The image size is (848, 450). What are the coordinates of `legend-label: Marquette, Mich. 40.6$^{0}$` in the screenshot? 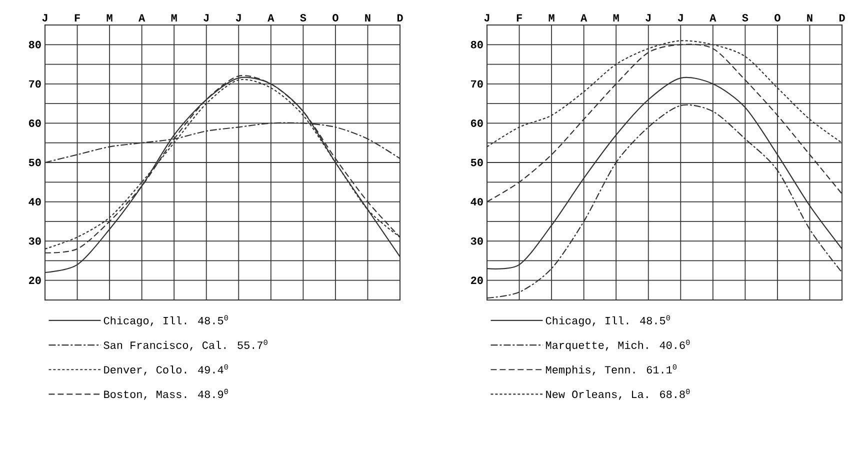 It's located at (618, 346).